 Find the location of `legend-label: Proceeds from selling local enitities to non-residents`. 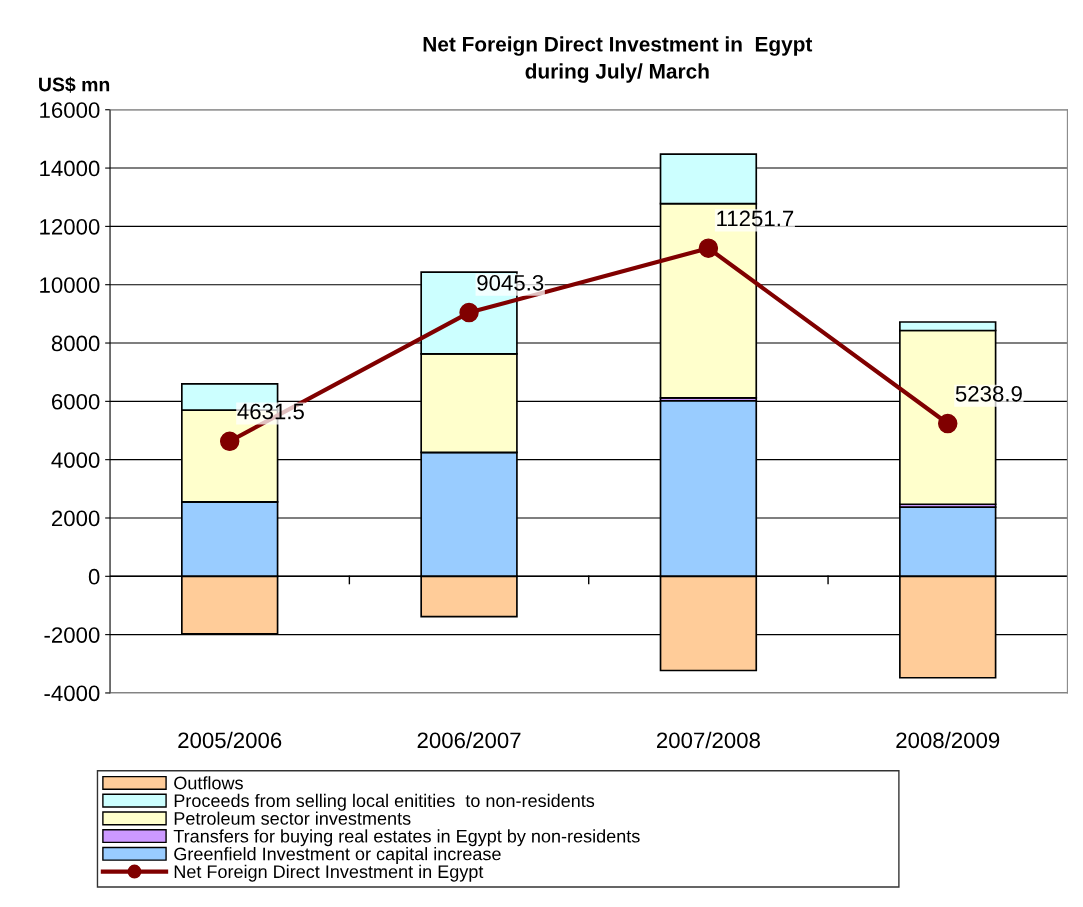

legend-label: Proceeds from selling local enitities to non-residents is located at coordinates (384, 802).